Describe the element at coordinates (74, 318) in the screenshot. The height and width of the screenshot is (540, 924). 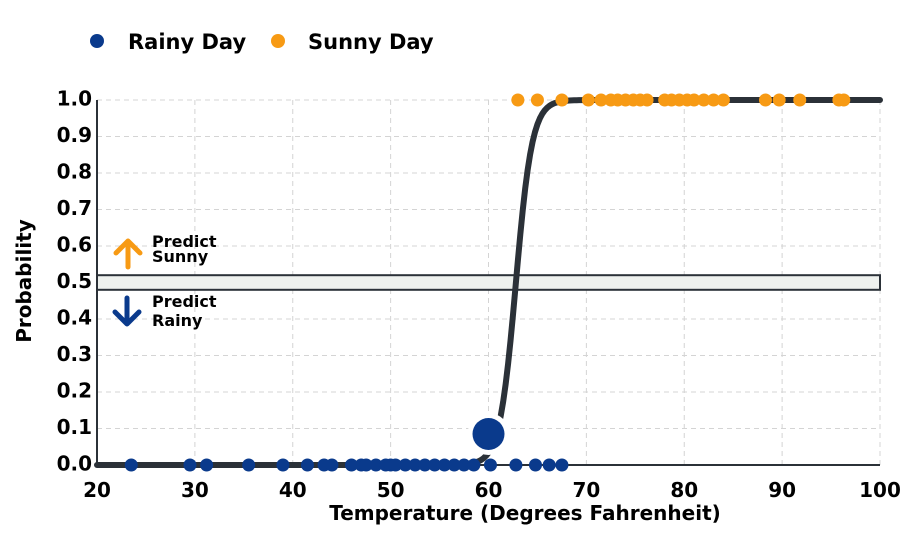
I see `y-tick-label: 0.4` at that location.